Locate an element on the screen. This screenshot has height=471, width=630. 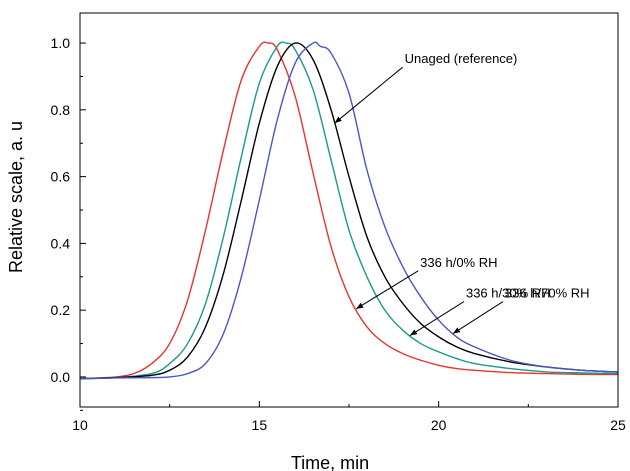
x-tick-label: 10 is located at coordinates (80, 425).